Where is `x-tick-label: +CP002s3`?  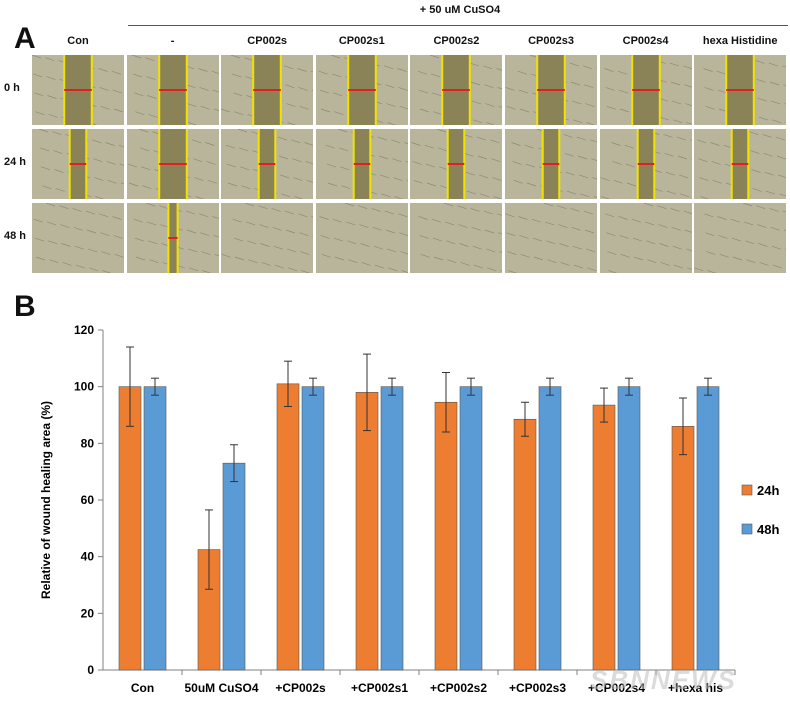
x-tick-label: +CP002s3 is located at coordinates (537, 688).